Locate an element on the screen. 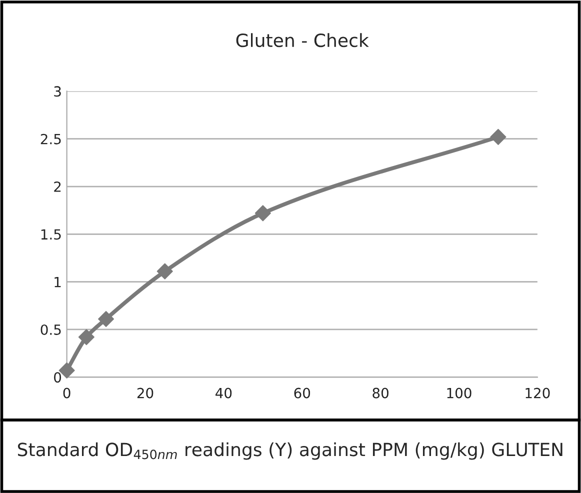 The height and width of the screenshot is (493, 581). x-tick-label: 100 is located at coordinates (459, 393).